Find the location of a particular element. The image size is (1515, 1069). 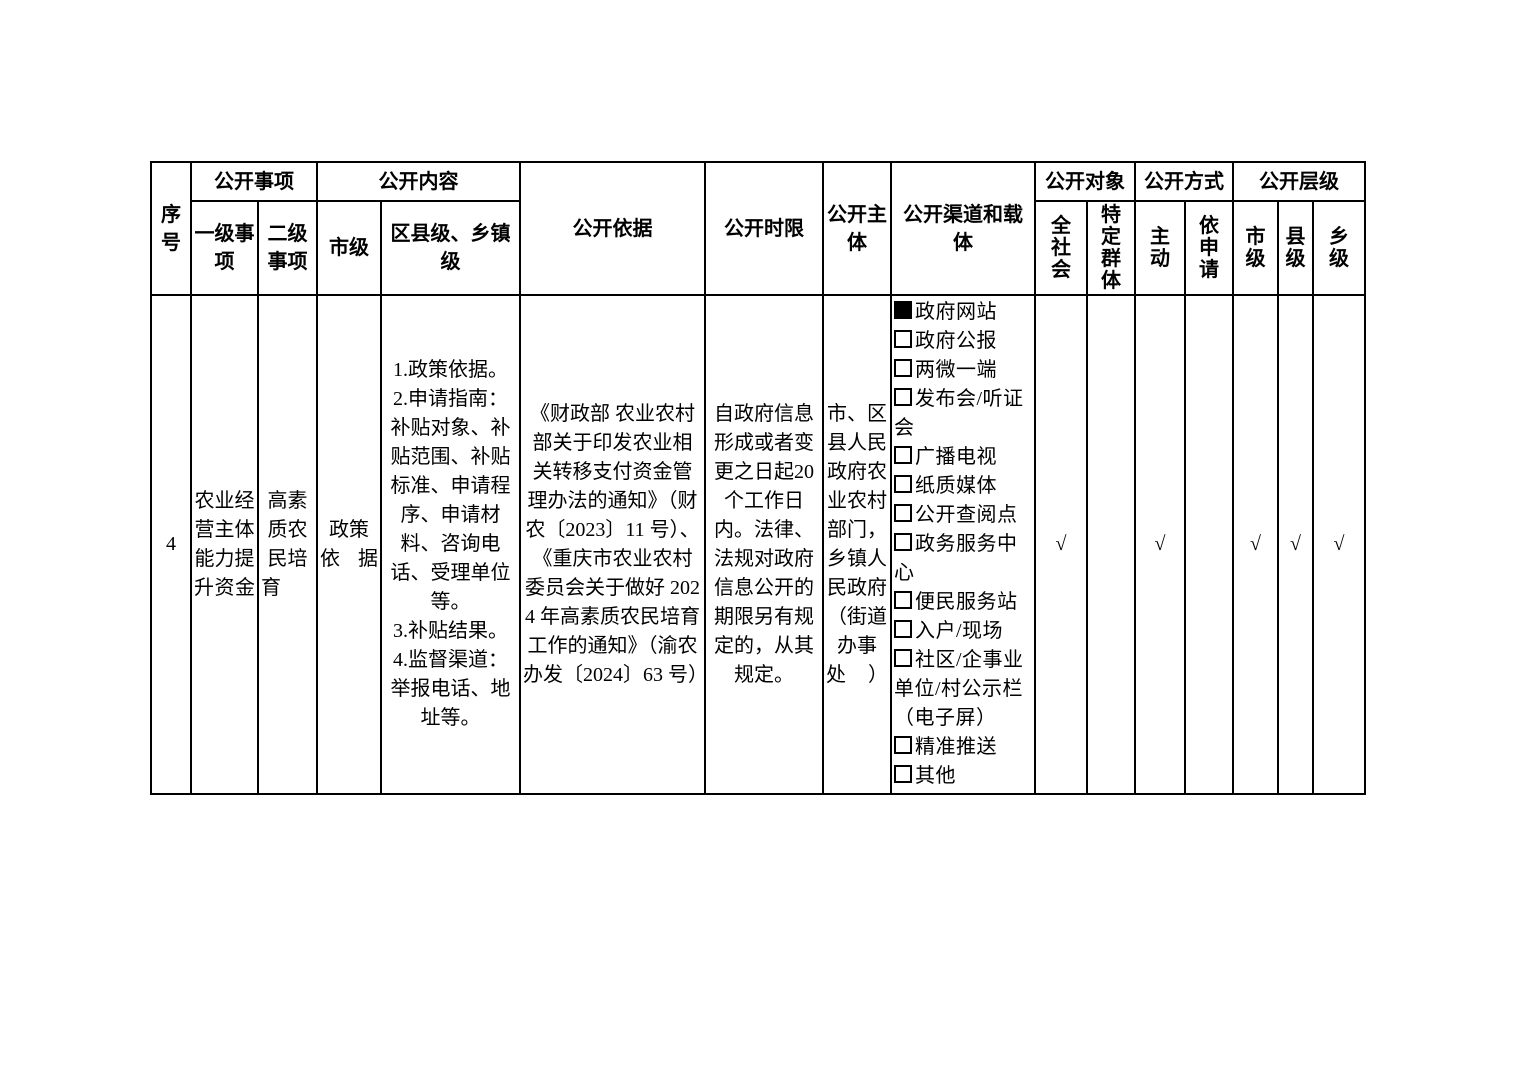

cell-city-content: 政策依据 is located at coordinates (349, 544).